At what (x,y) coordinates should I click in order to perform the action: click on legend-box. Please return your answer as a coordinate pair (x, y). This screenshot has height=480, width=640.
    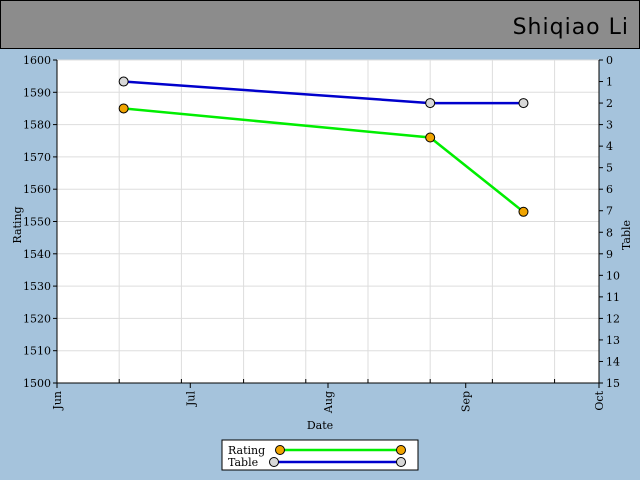
    Looking at the image, I should click on (320, 455).